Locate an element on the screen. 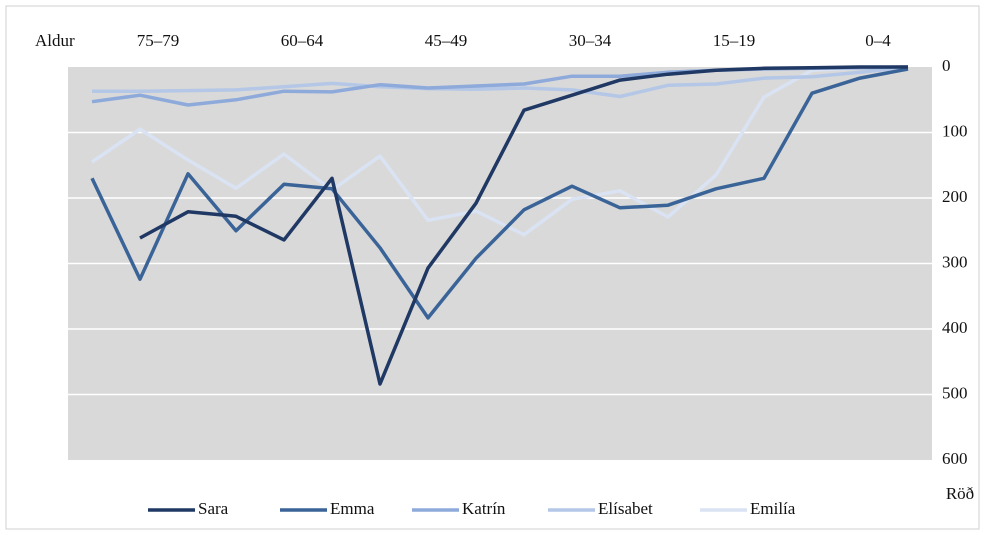  y-tick-label: 100 is located at coordinates (955, 130).